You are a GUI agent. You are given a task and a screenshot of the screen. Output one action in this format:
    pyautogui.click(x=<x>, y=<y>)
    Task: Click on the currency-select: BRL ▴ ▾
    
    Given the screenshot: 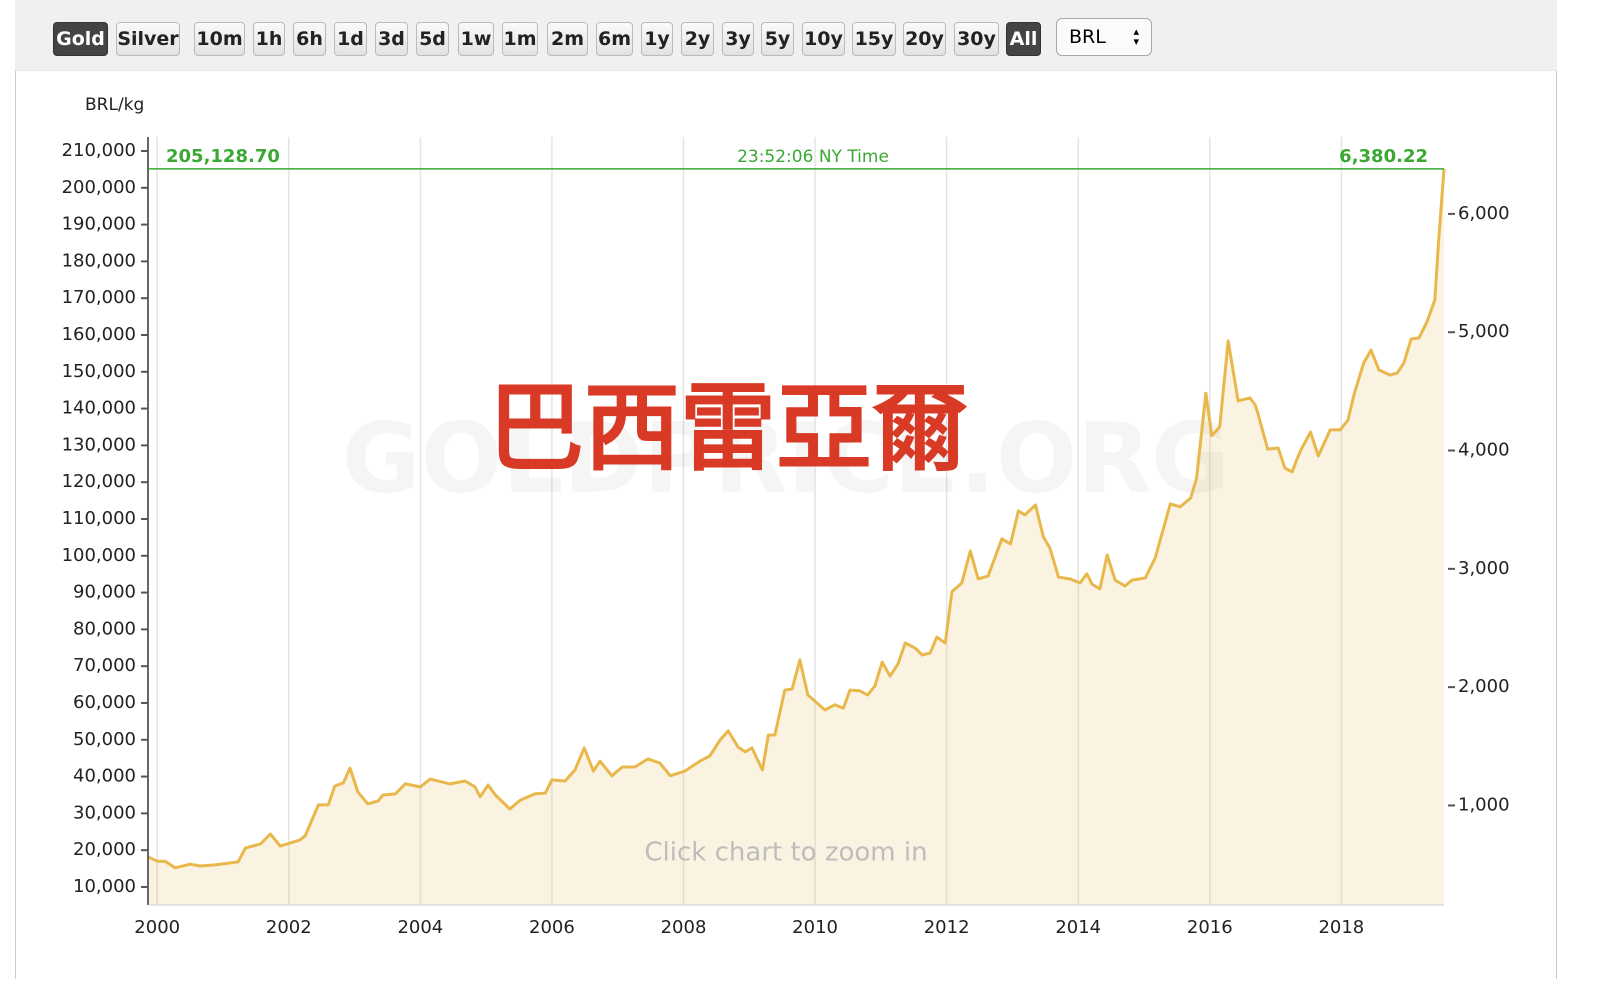 What is the action you would take?
    pyautogui.click(x=1104, y=37)
    